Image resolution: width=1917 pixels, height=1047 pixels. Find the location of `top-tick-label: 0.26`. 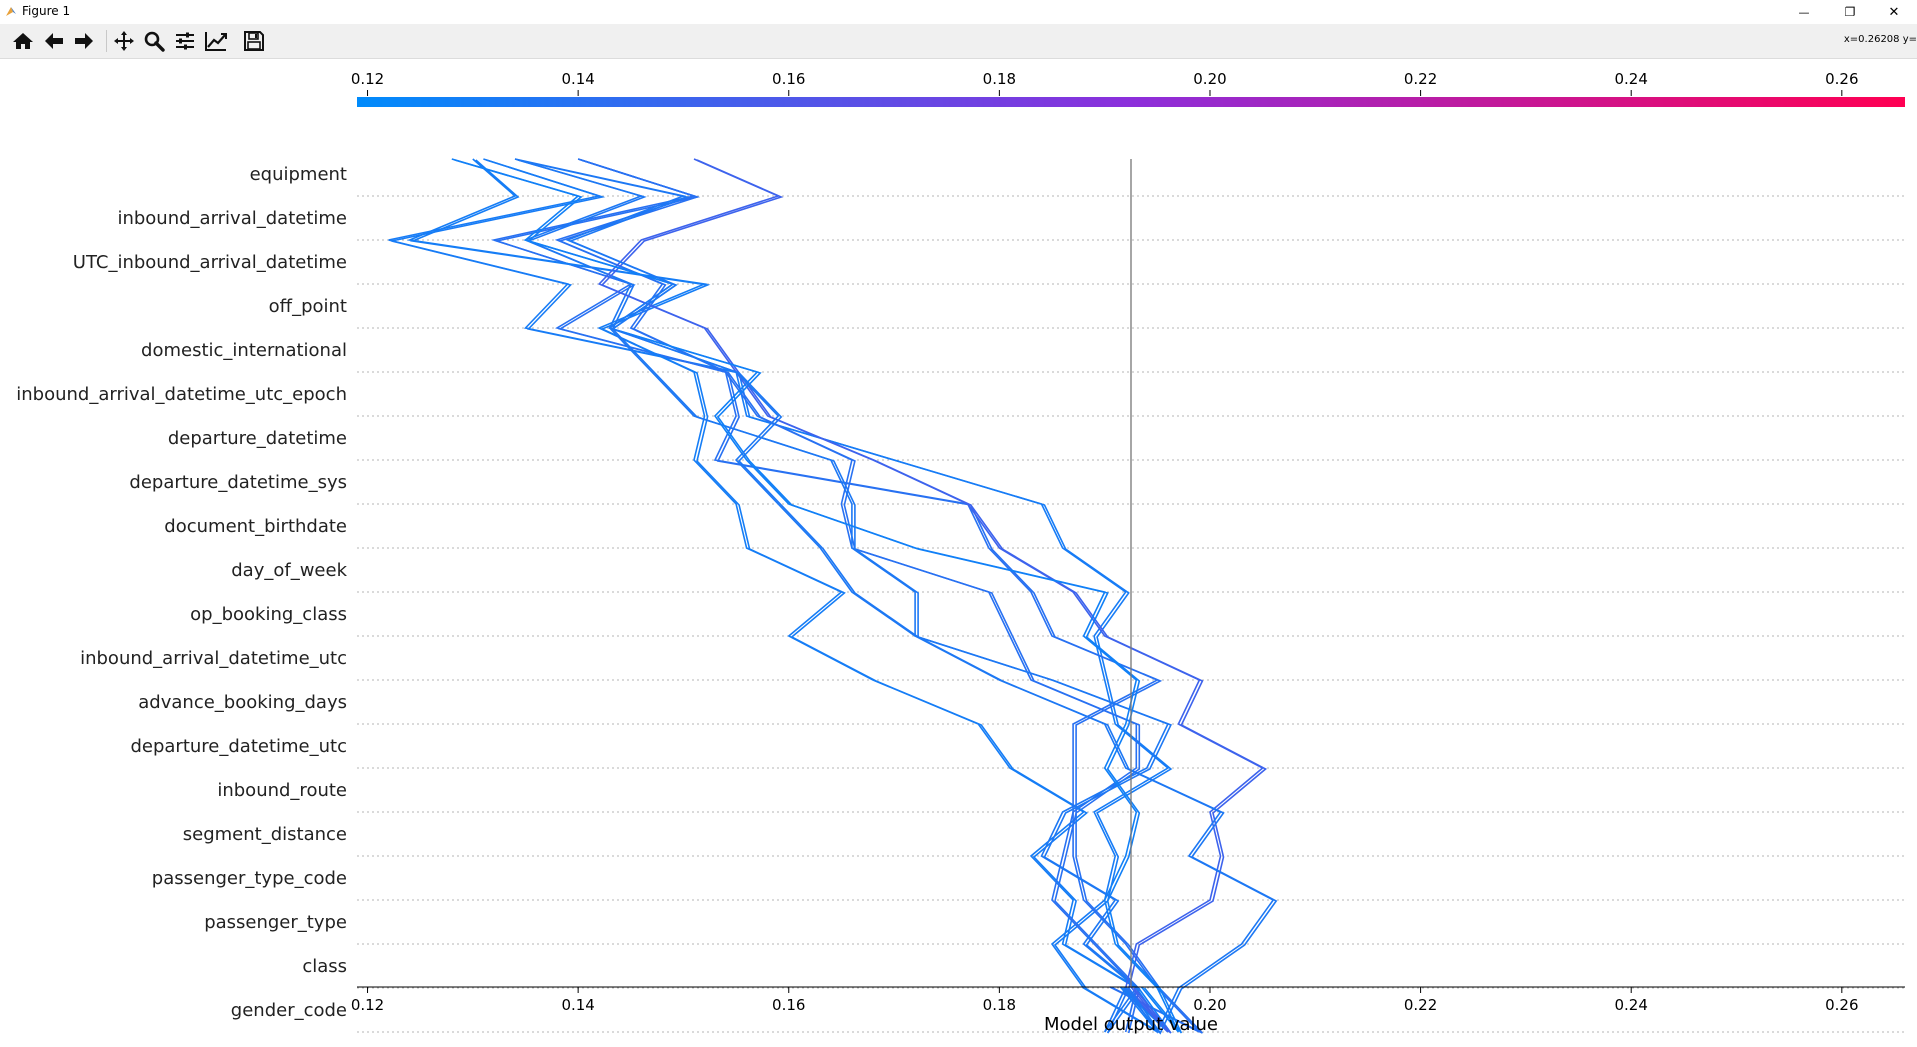

top-tick-label: 0.26 is located at coordinates (1841, 79).